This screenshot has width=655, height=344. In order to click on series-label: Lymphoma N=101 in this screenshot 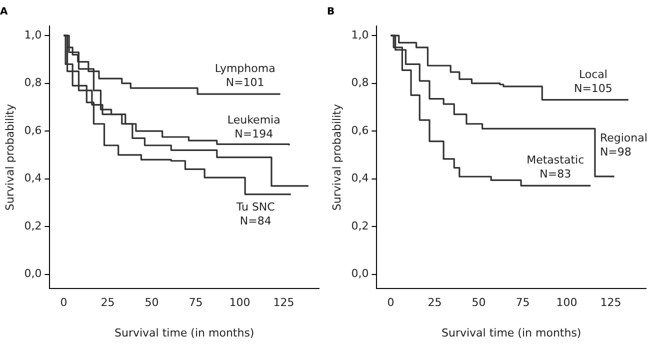, I will do `click(245, 76)`.